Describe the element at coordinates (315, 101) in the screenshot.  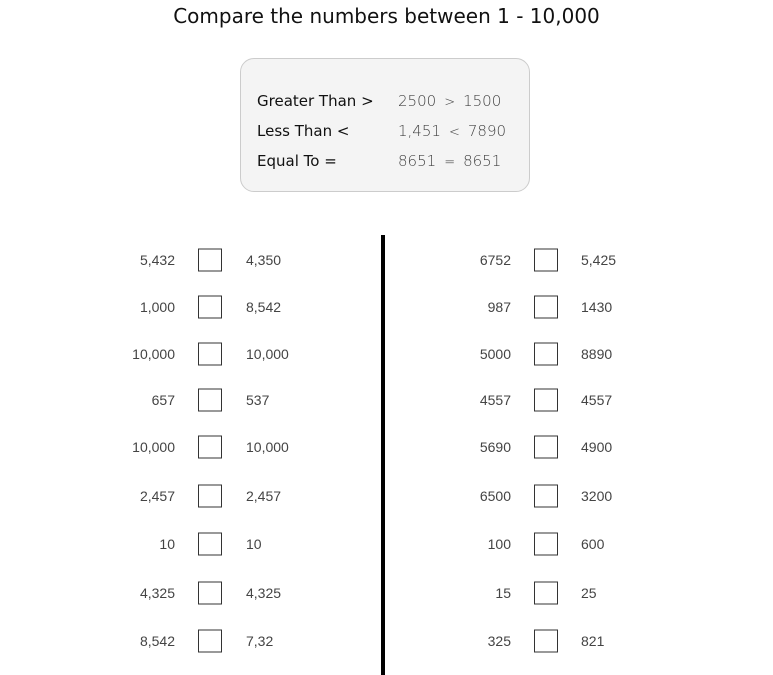
I see `legend-label: Greater Than >` at that location.